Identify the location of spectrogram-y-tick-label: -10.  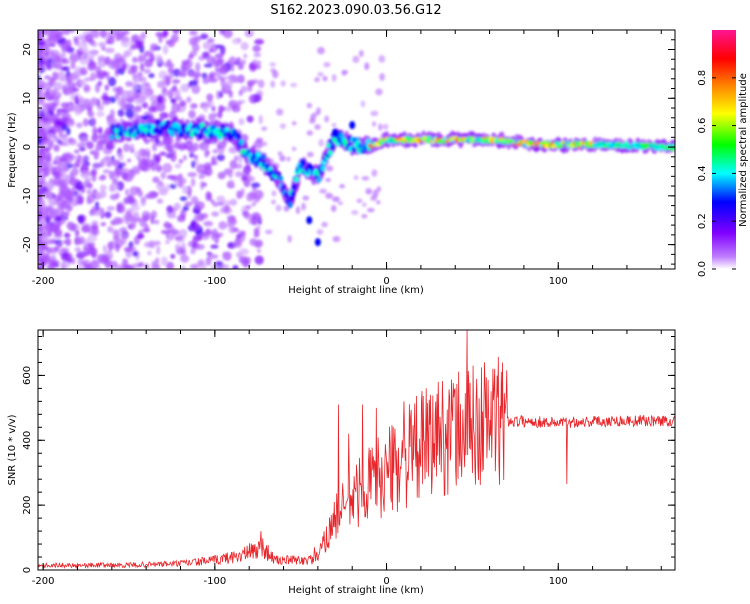
(27, 196).